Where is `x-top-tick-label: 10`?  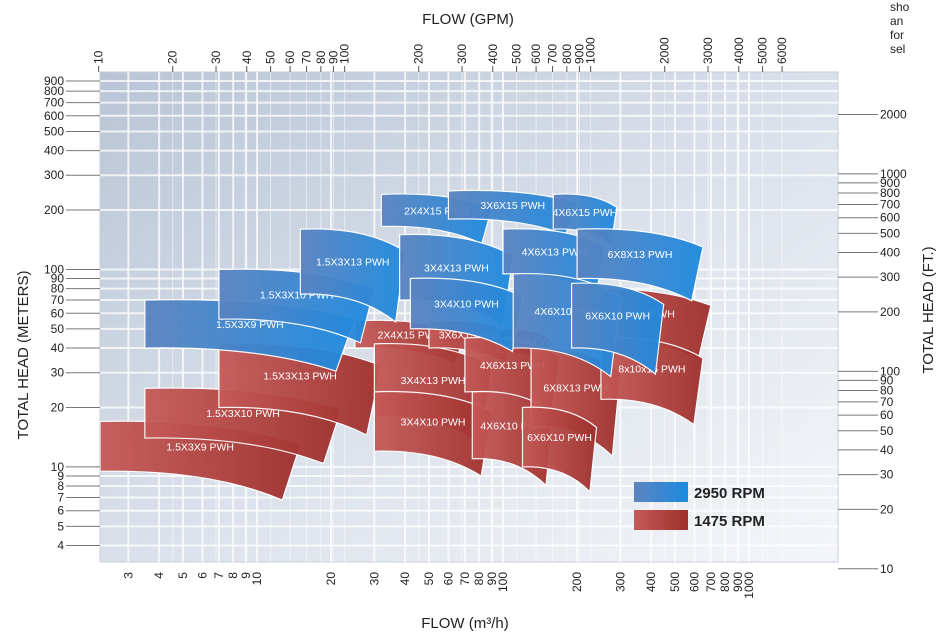 x-top-tick-label: 10 is located at coordinates (99, 57).